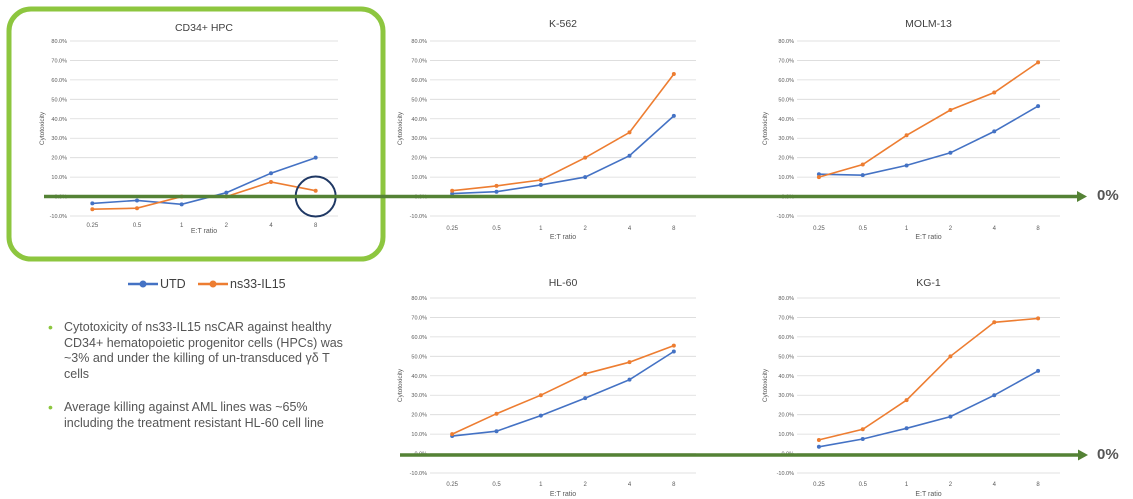  Describe the element at coordinates (563, 283) in the screenshot. I see `chart-title: HL-60` at that location.